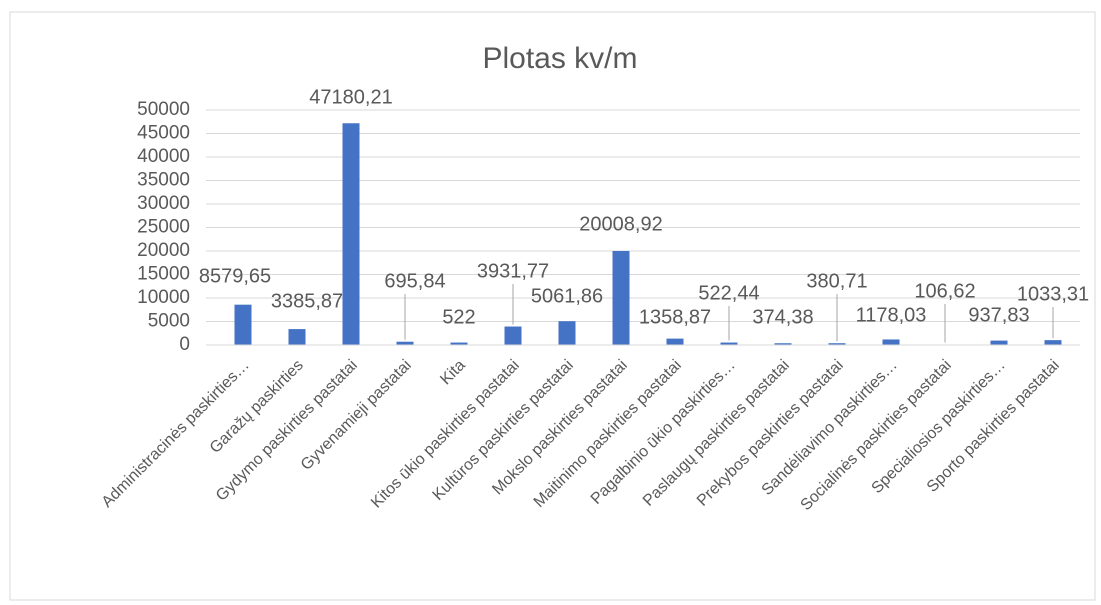 The image size is (1101, 605). I want to click on y-tick-label: 10000, so click(163, 297).